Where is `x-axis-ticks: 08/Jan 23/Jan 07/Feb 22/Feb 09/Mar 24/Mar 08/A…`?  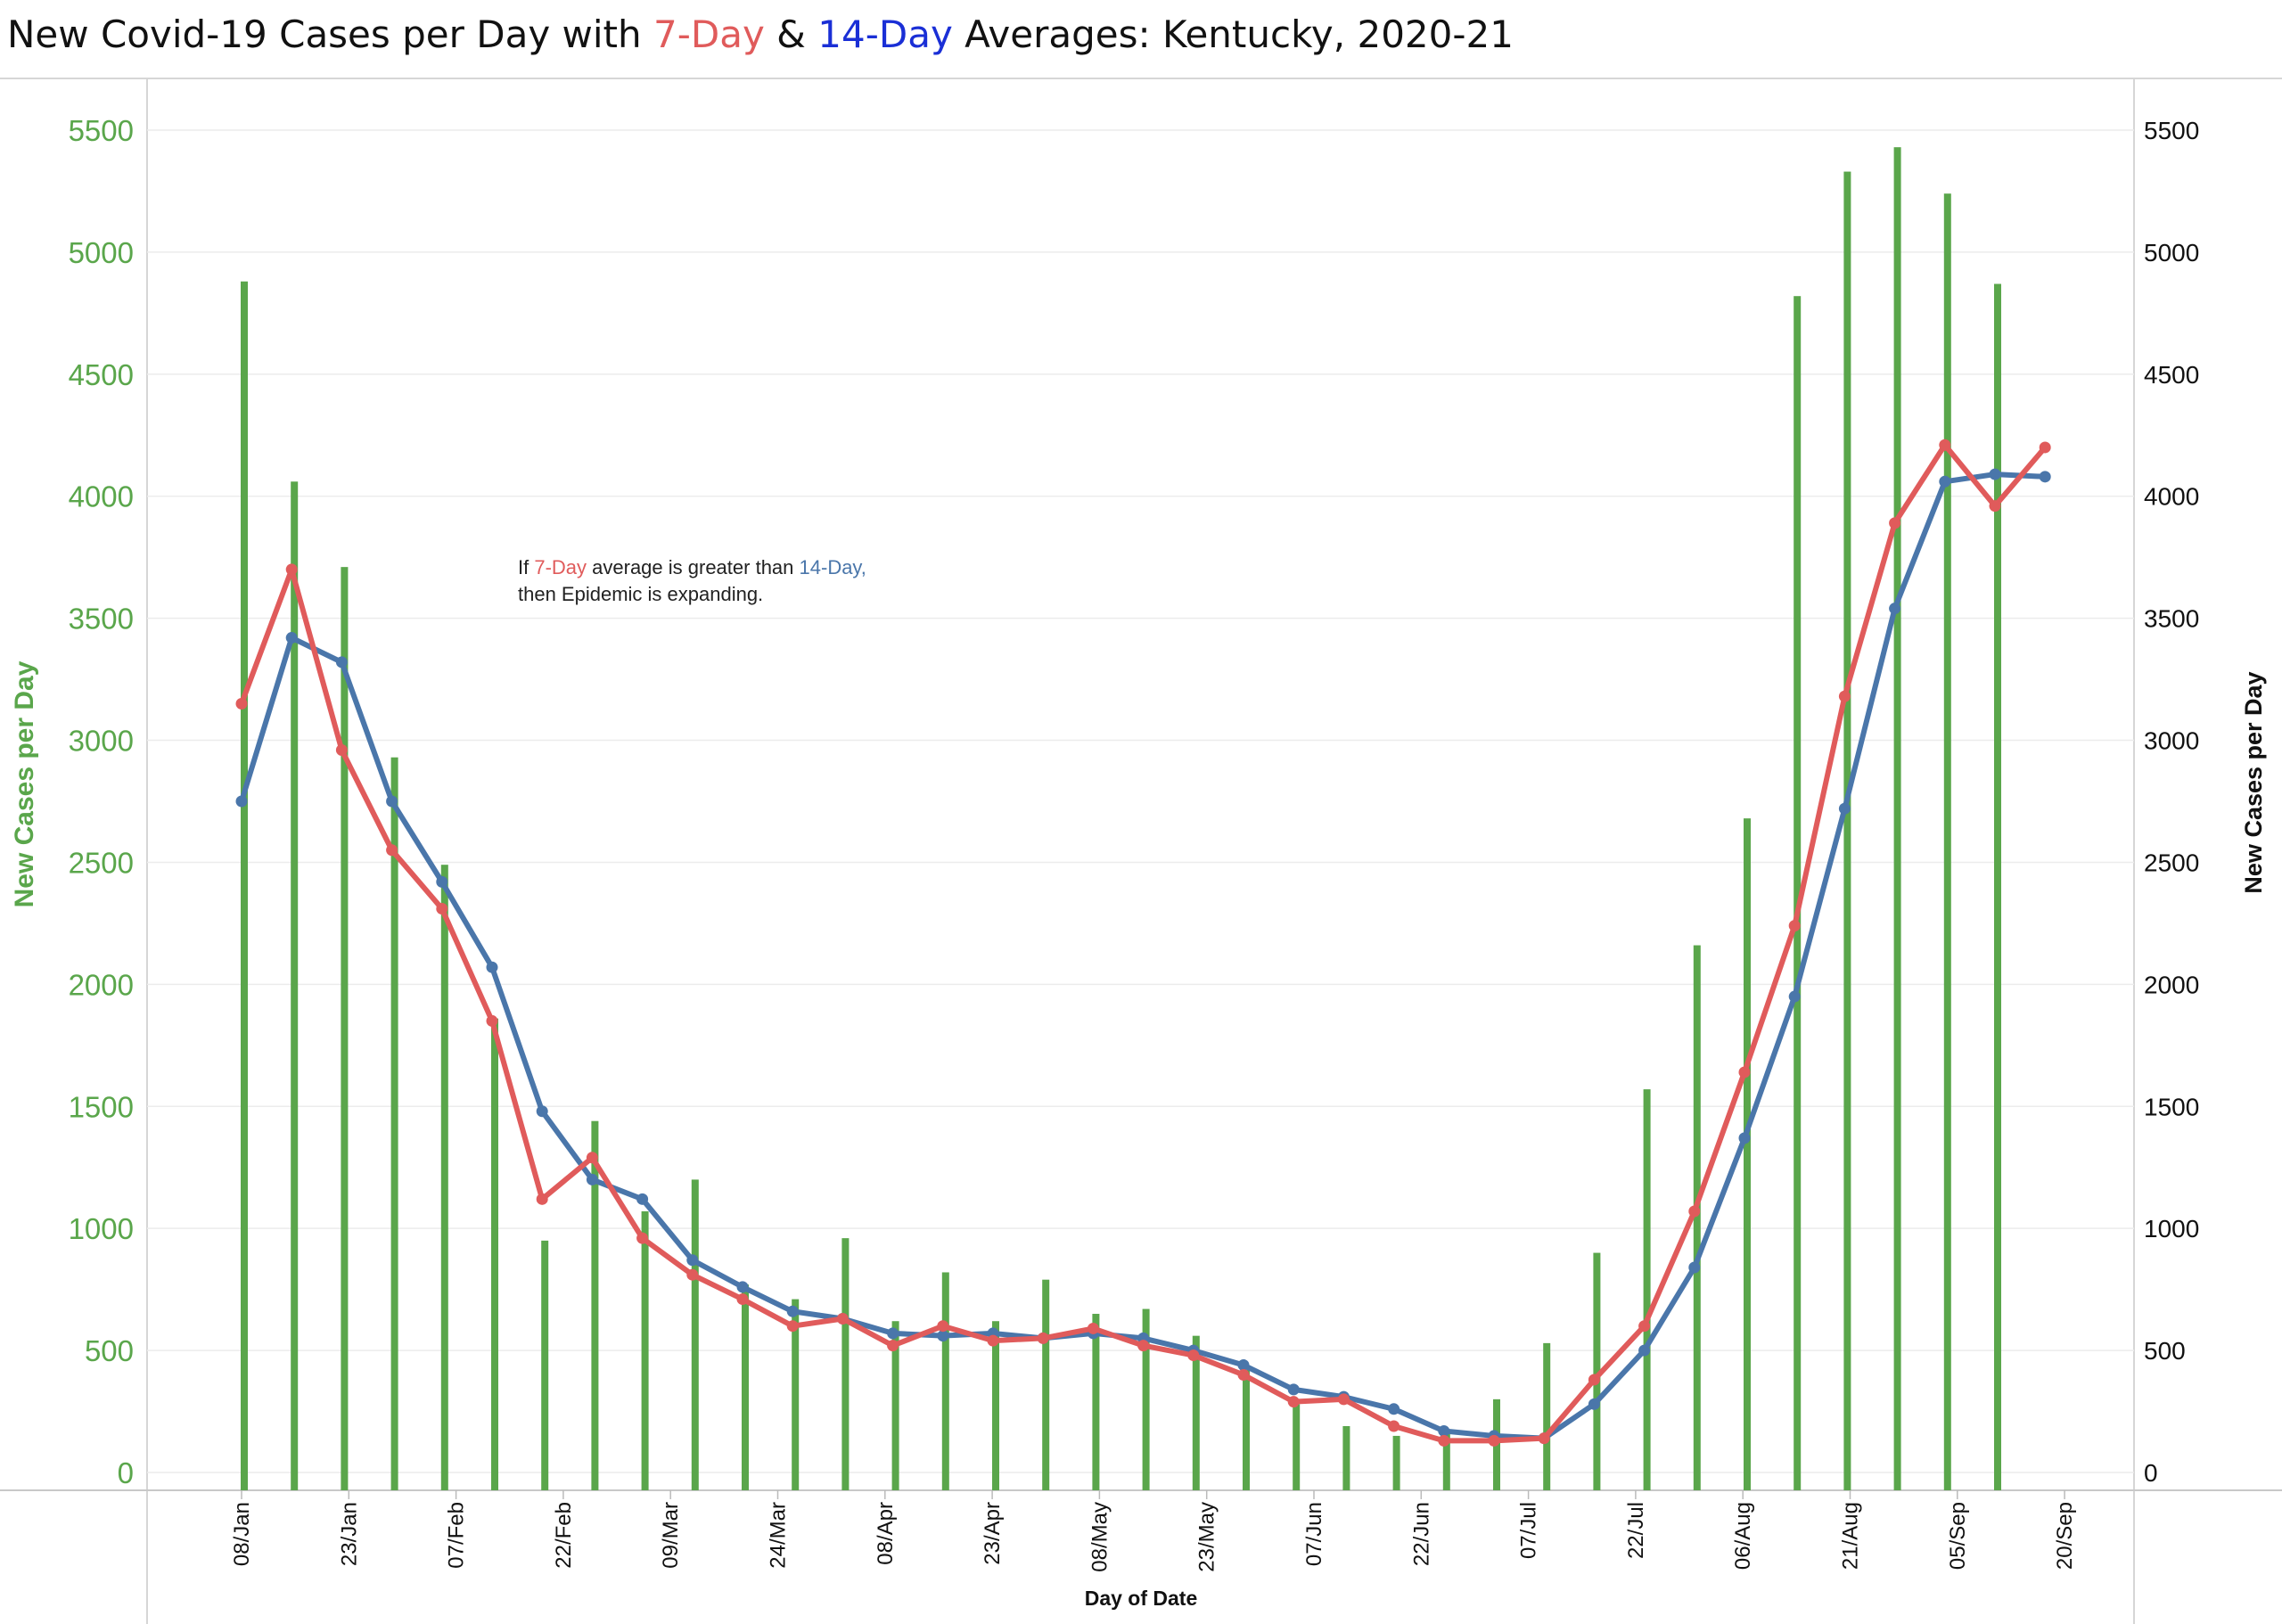 x-axis-ticks: 08/Jan 23/Jan 07/Feb 22/Feb 09/Mar 24/Mar 08/A… is located at coordinates (1153, 1531).